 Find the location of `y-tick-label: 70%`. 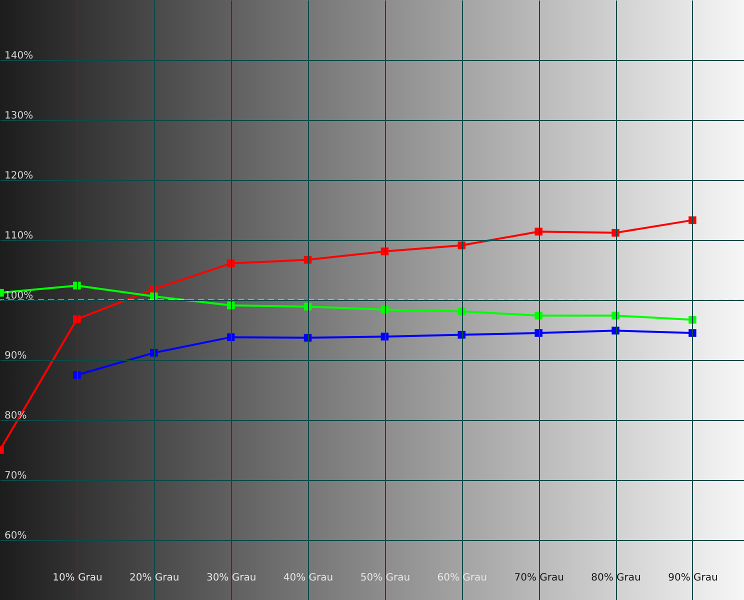

y-tick-label: 70% is located at coordinates (15, 476).